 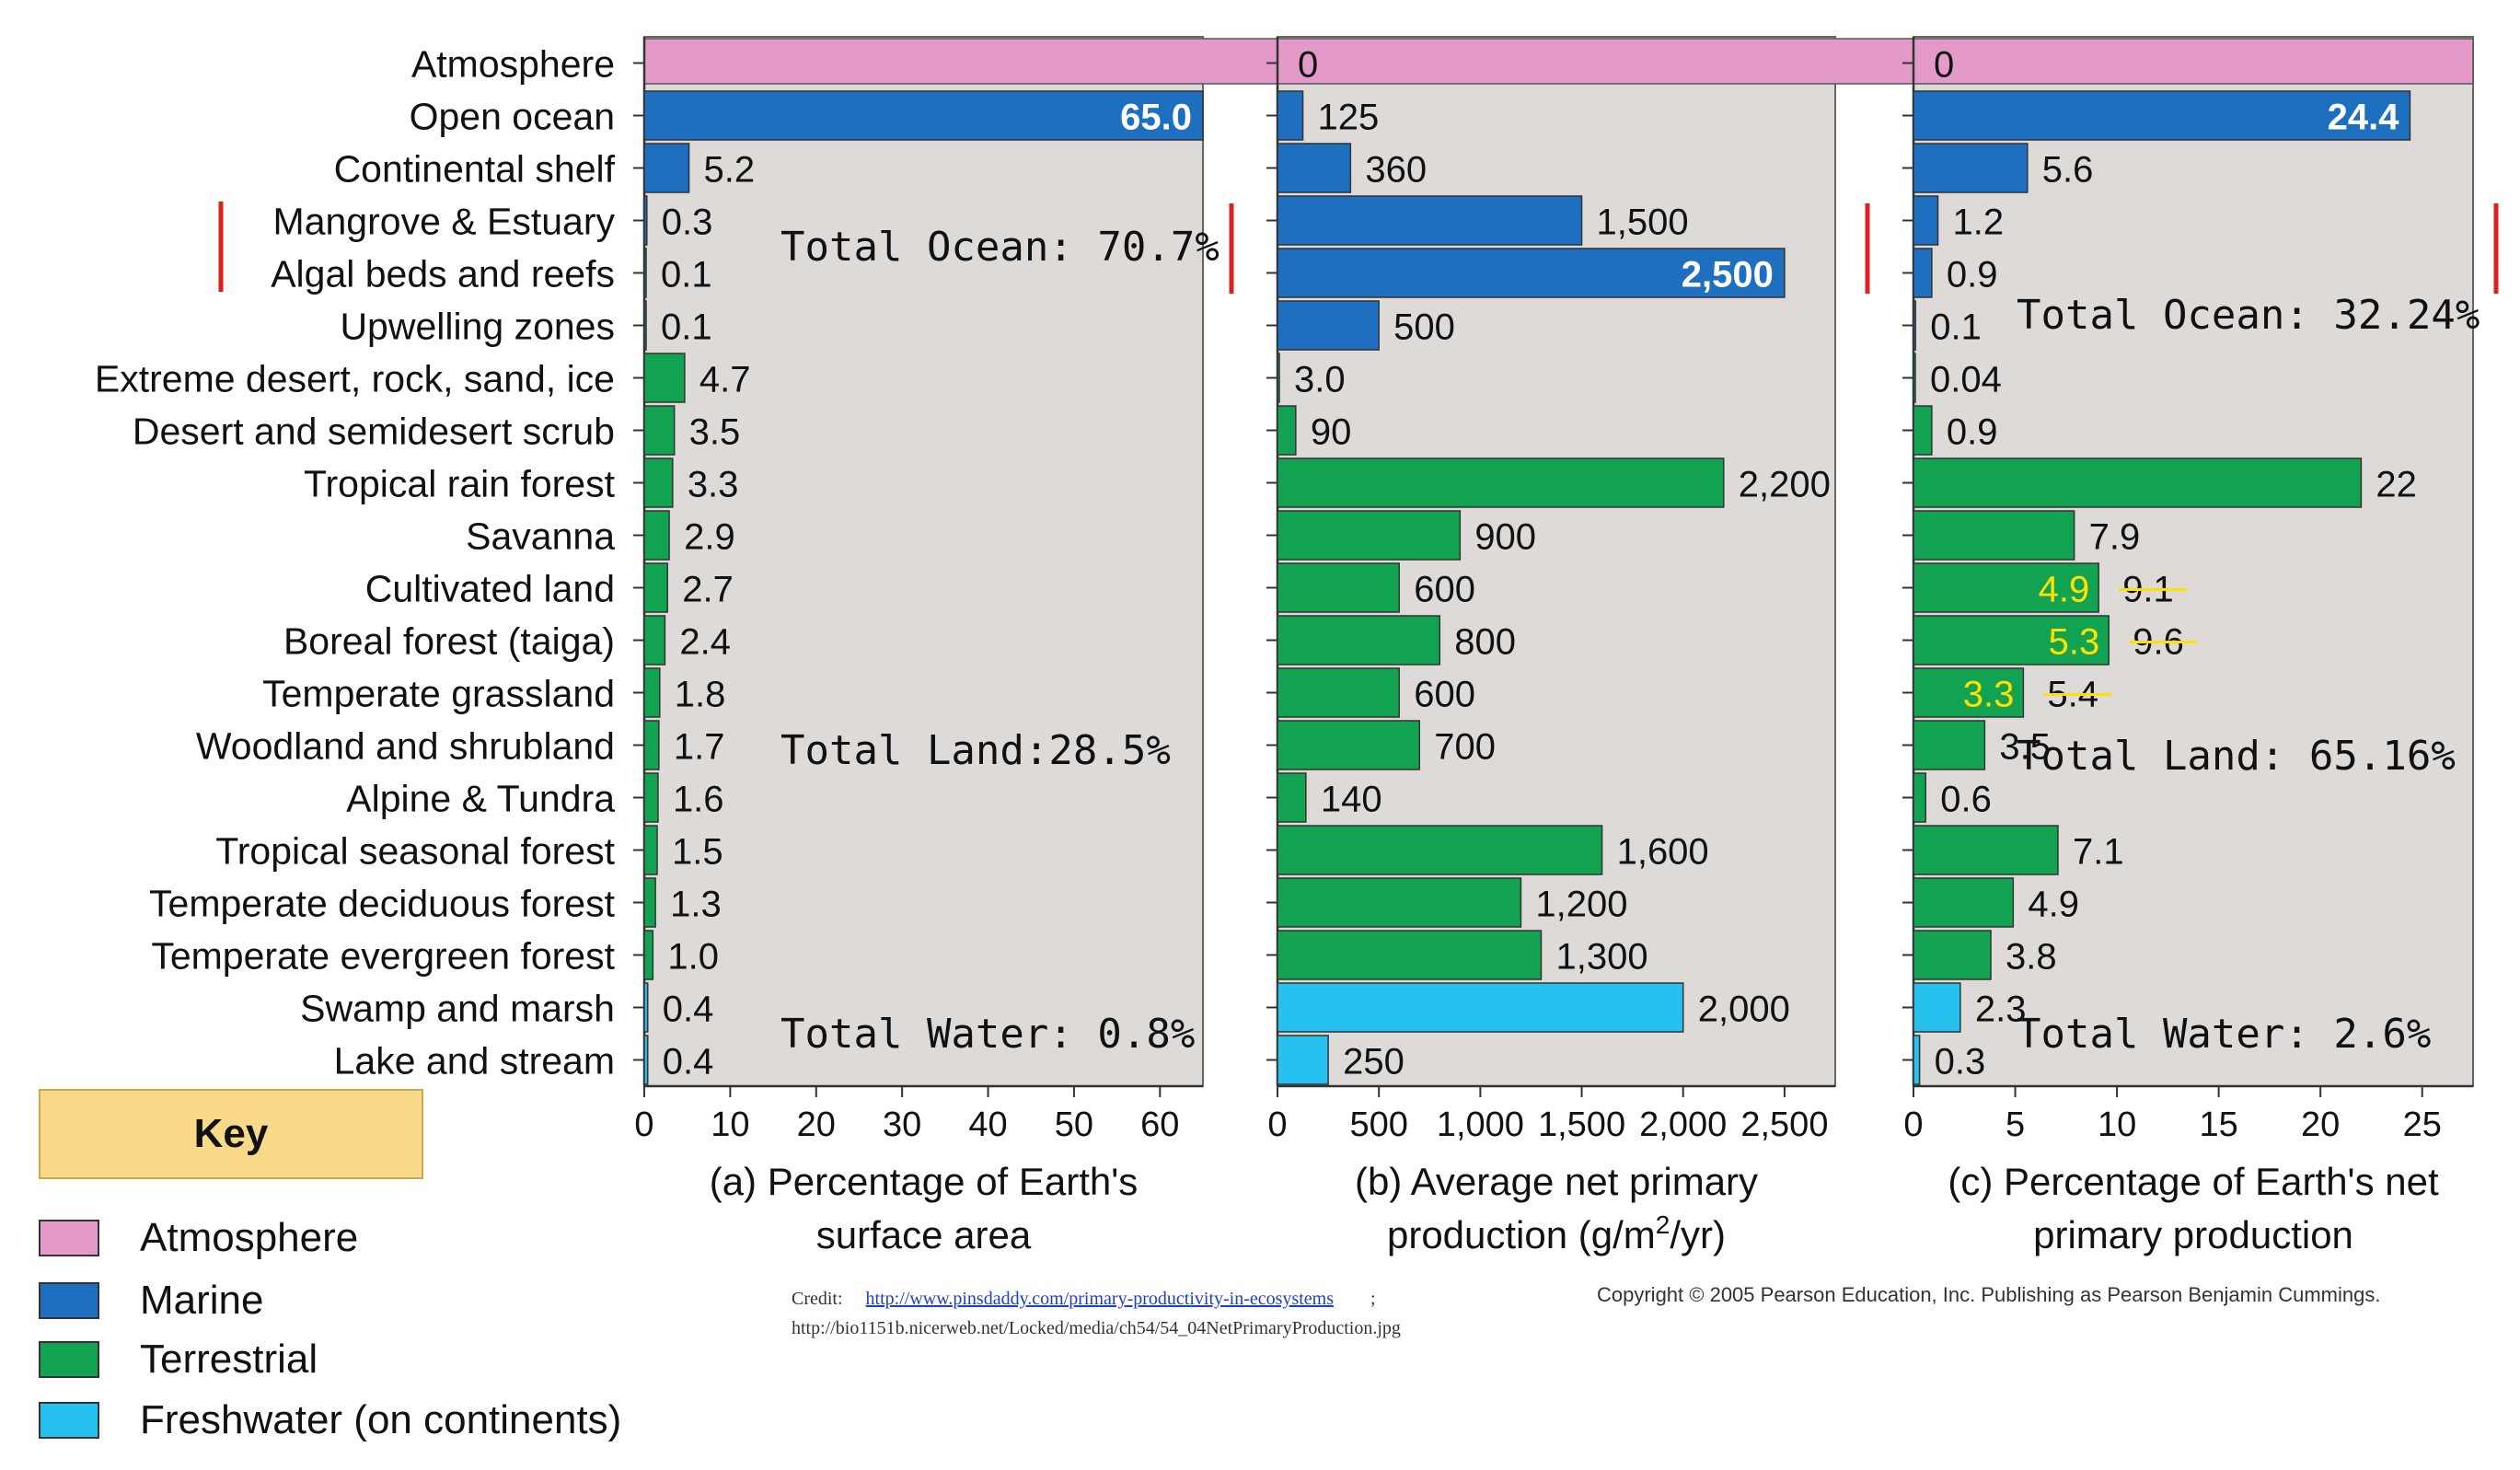 I want to click on correction-label: 5.3, so click(x=2074, y=642).